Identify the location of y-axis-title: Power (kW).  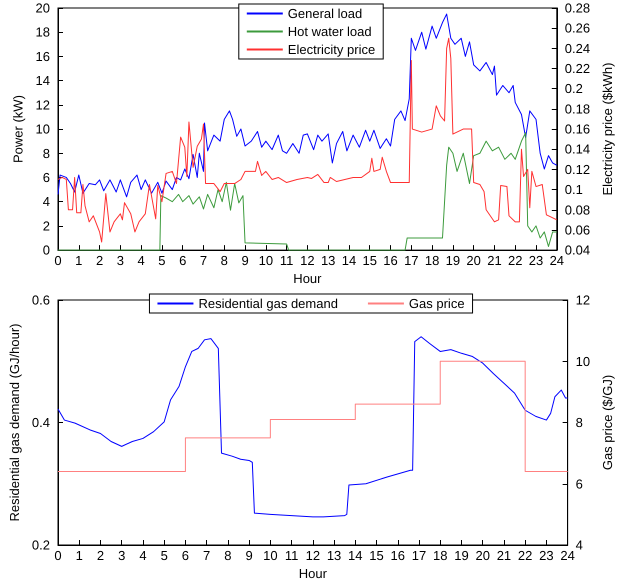
(18, 129).